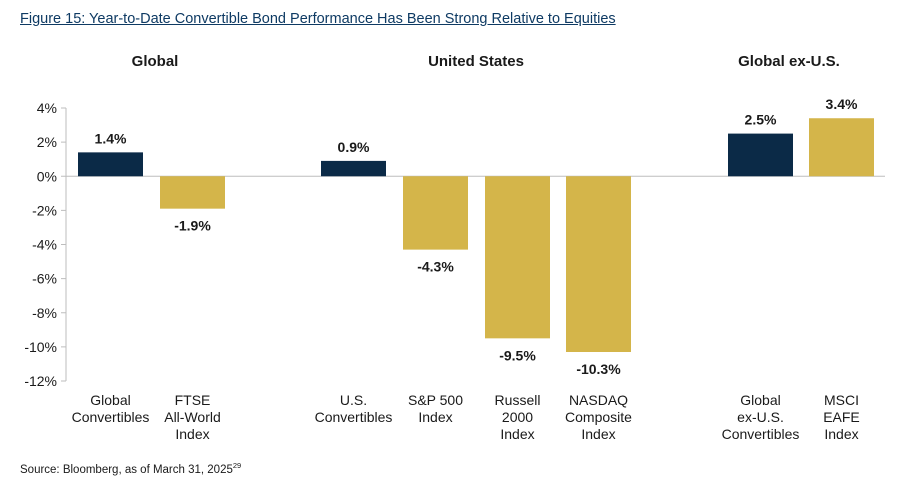 The width and height of the screenshot is (899, 496). I want to click on category-label-line: Russell, so click(518, 400).